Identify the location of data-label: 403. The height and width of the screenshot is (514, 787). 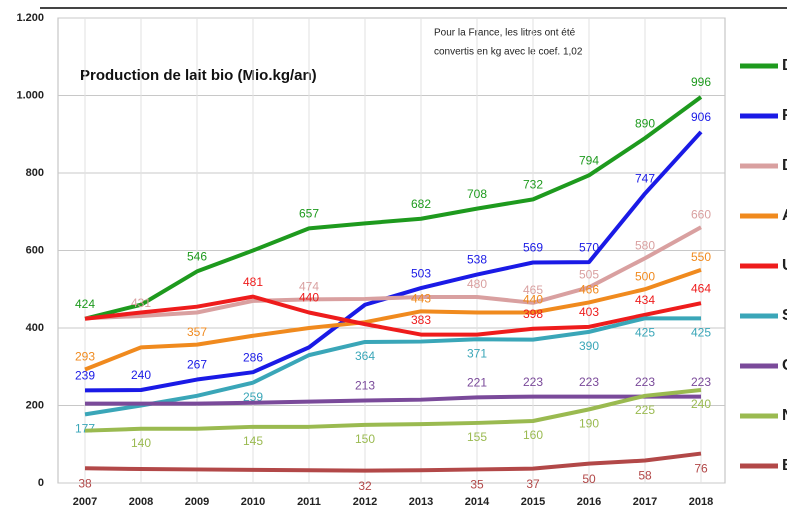
(589, 312).